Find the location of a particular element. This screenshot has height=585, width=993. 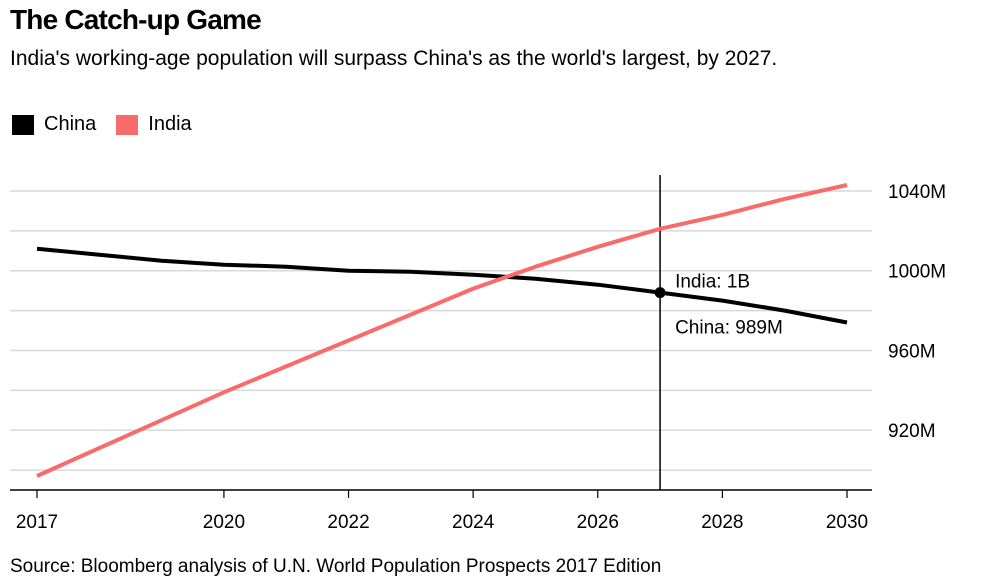

chart-title: The Catch-up Game is located at coordinates (136, 19).